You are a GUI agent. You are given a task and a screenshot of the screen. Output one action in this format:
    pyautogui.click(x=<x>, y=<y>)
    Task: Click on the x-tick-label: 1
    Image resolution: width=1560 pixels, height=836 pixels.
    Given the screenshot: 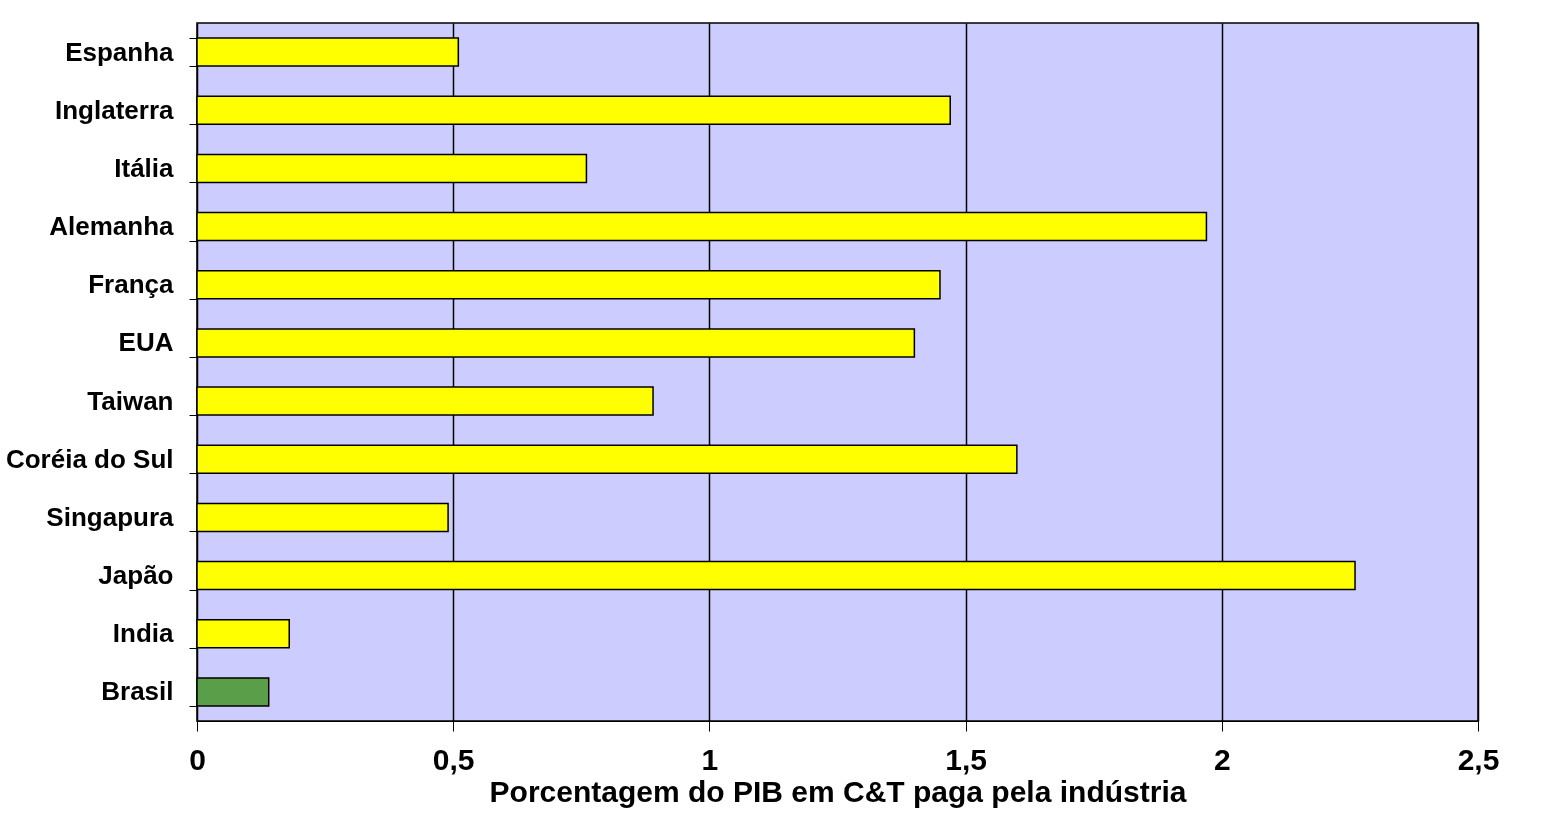 What is the action you would take?
    pyautogui.click(x=710, y=759)
    